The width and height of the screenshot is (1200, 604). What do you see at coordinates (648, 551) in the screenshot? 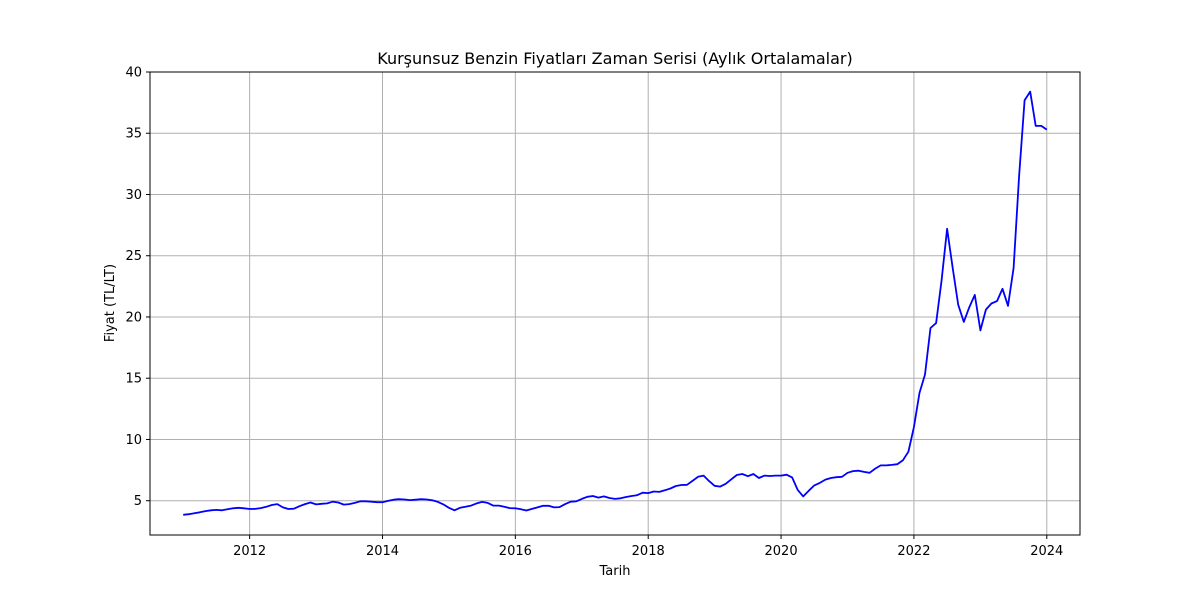
I see `x-tick-label: 2018` at bounding box center [648, 551].